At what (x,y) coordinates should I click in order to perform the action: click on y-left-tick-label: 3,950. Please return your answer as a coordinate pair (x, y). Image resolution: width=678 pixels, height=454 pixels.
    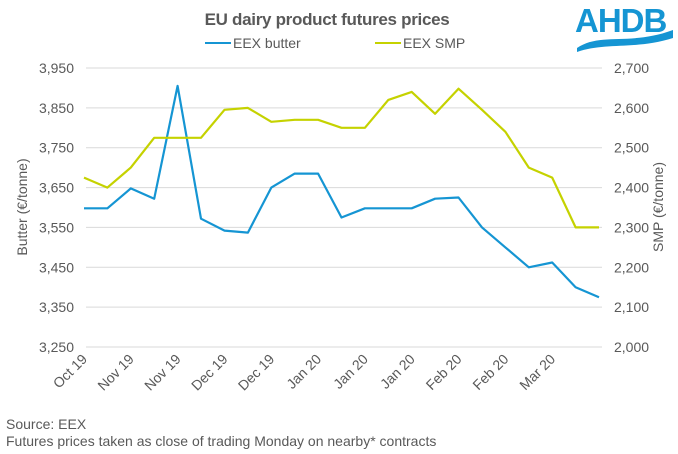
    Looking at the image, I should click on (56, 68).